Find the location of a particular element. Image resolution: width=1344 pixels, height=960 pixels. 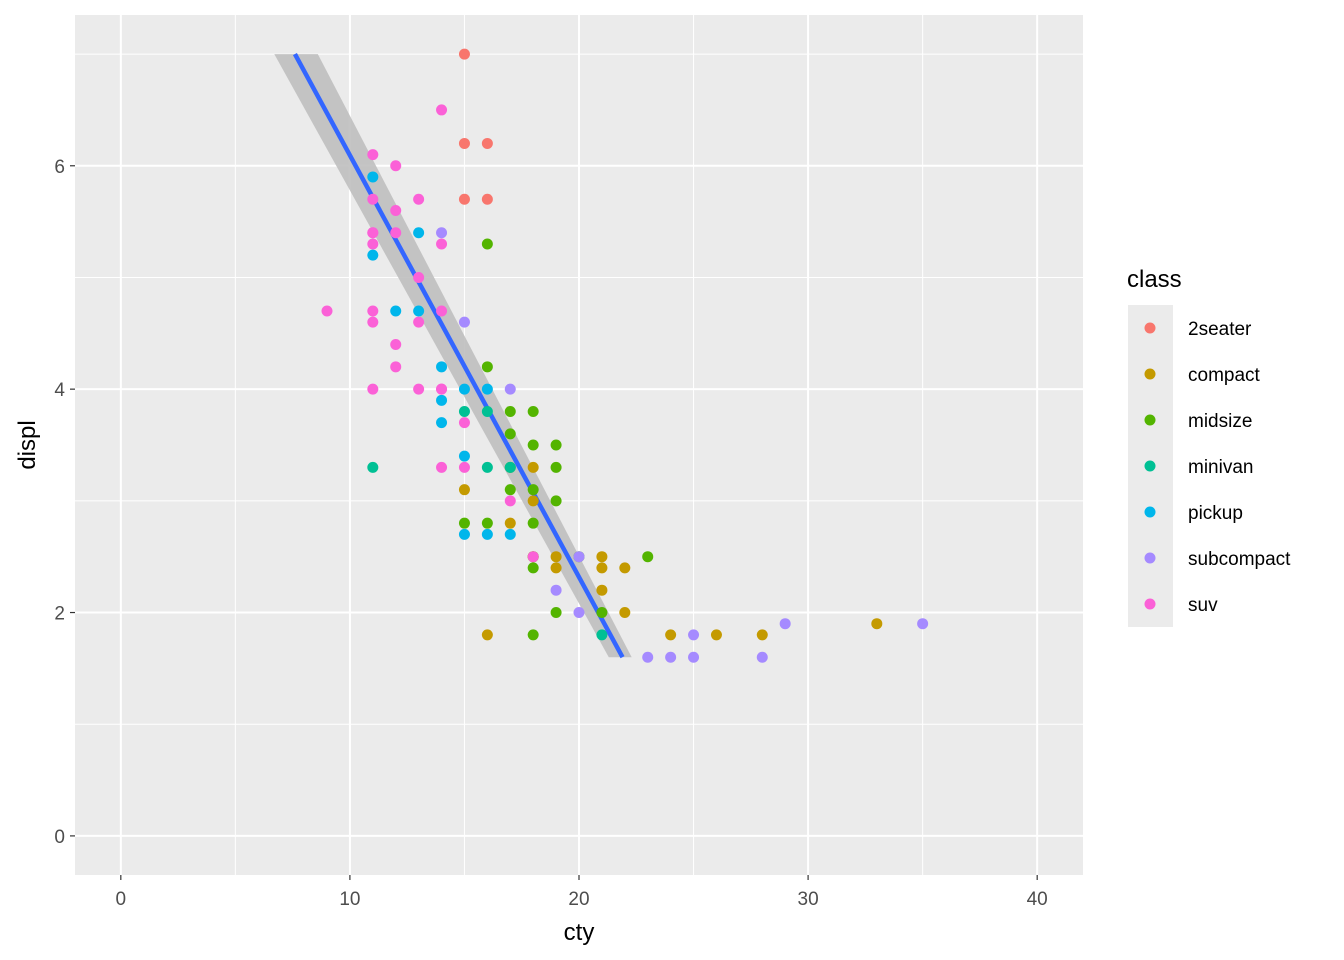

x-tick-label: 30 is located at coordinates (808, 899).